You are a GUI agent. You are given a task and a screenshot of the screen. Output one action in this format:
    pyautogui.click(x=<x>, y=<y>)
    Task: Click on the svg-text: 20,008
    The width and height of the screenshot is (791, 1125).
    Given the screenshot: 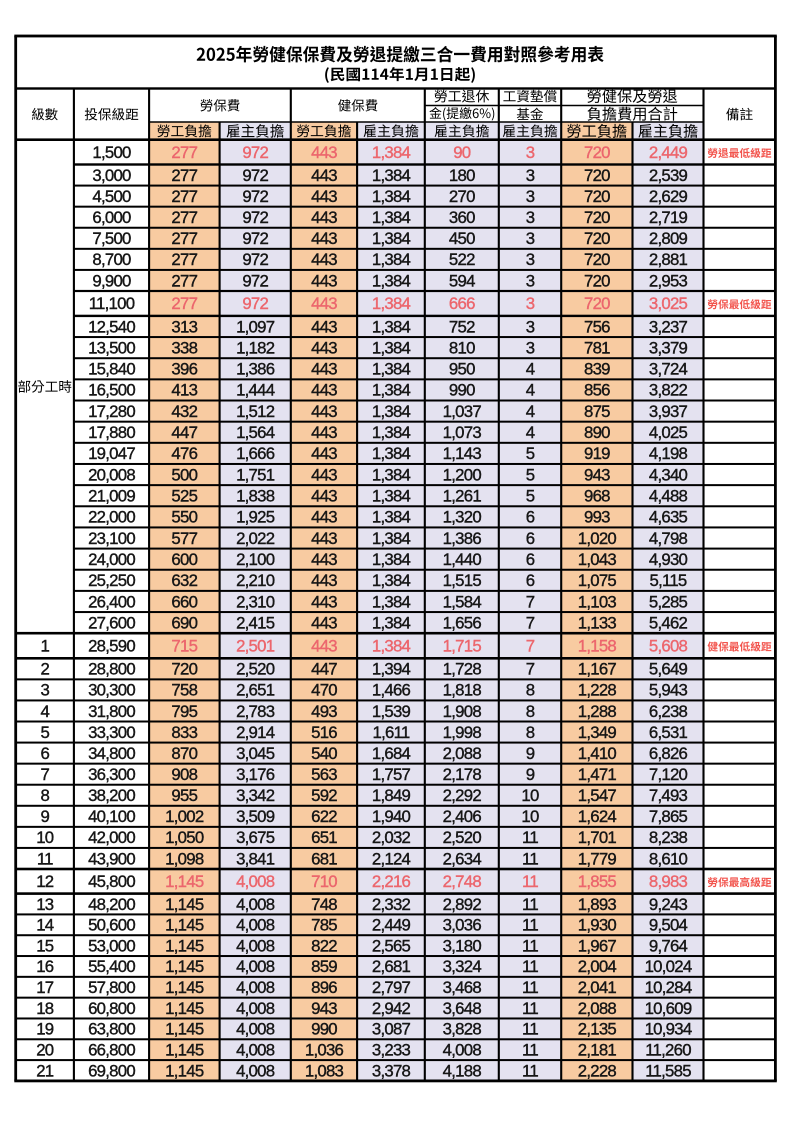 What is the action you would take?
    pyautogui.click(x=111, y=474)
    